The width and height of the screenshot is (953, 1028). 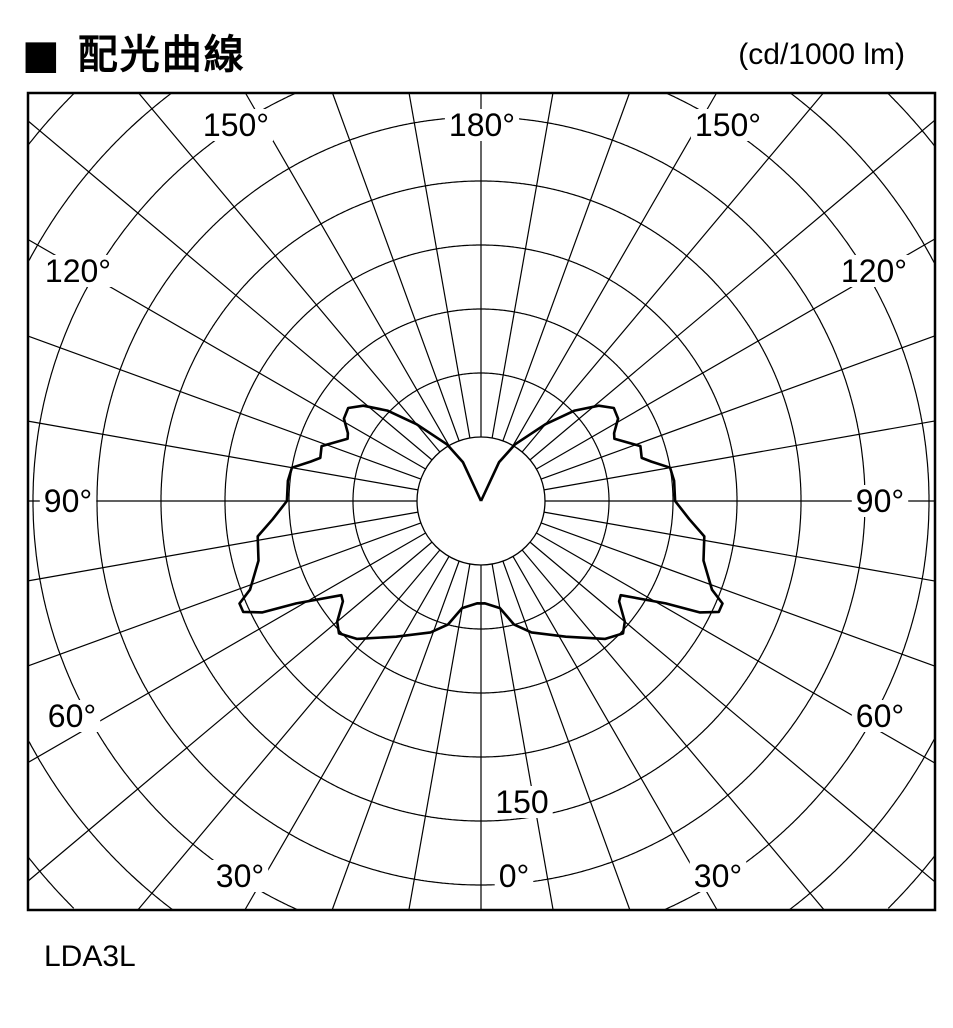 What do you see at coordinates (90, 956) in the screenshot?
I see `model-label: LDA3L` at bounding box center [90, 956].